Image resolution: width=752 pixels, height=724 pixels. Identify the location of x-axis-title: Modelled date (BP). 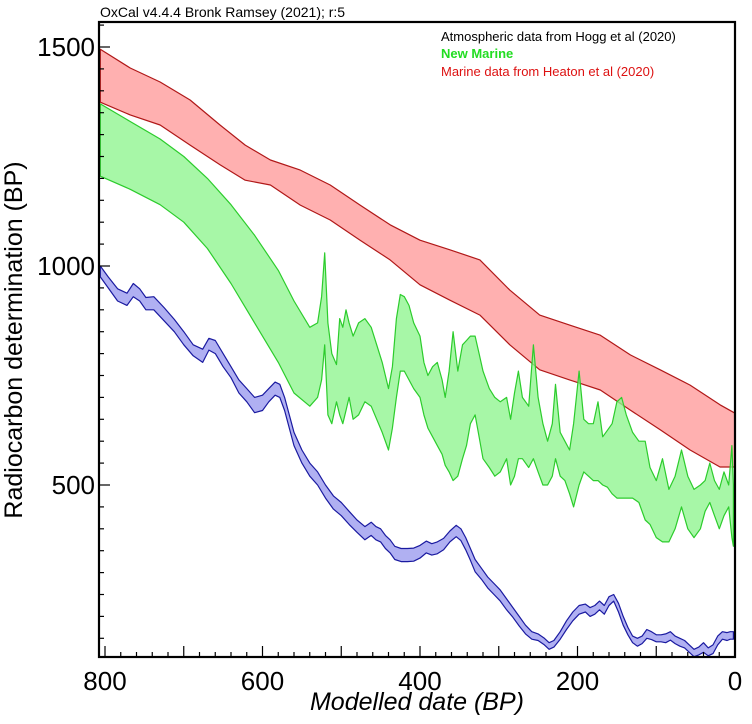
(417, 702).